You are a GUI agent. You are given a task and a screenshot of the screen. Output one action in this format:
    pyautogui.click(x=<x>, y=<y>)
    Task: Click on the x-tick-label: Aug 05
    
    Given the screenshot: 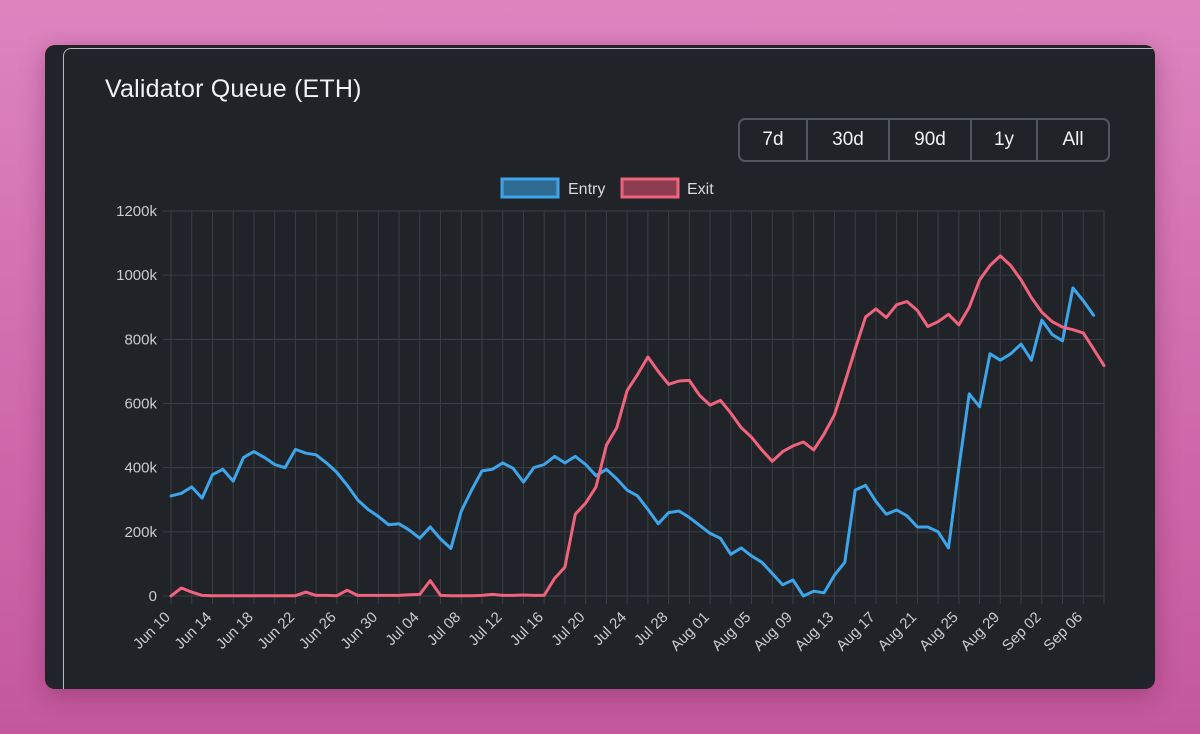 What is the action you would take?
    pyautogui.click(x=732, y=632)
    